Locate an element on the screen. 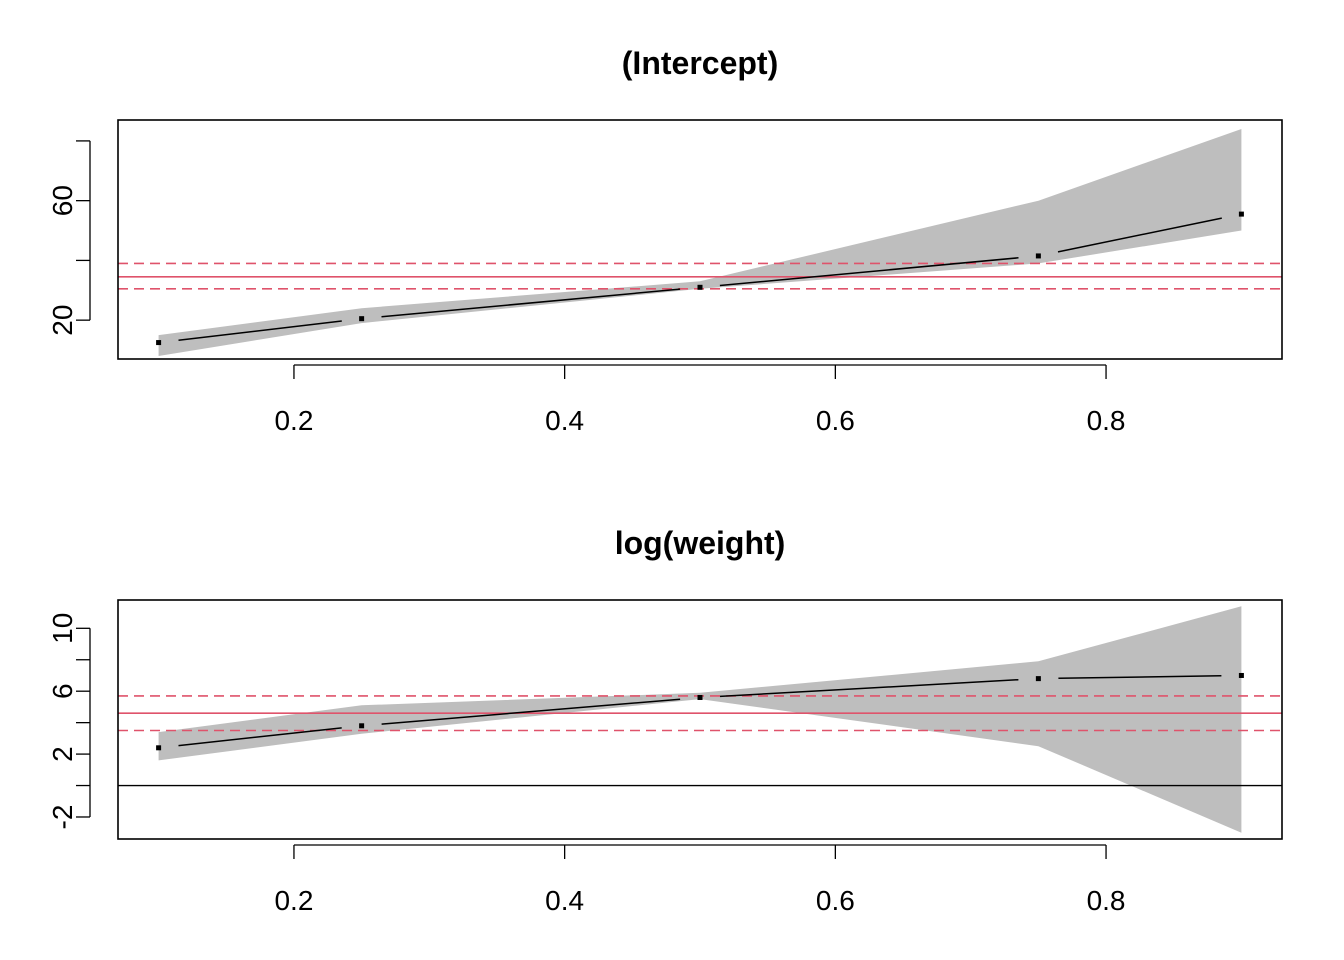 The image size is (1344, 960). panel-title: (Intercept) is located at coordinates (700, 63).